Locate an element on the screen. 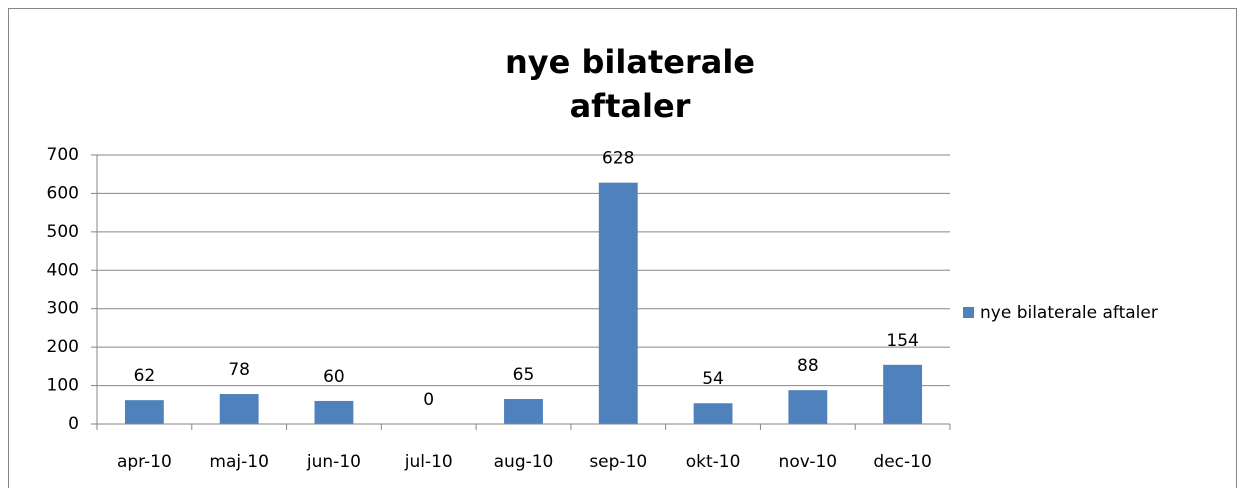 The height and width of the screenshot is (488, 1241). y-tick-label: 600 is located at coordinates (63, 193).